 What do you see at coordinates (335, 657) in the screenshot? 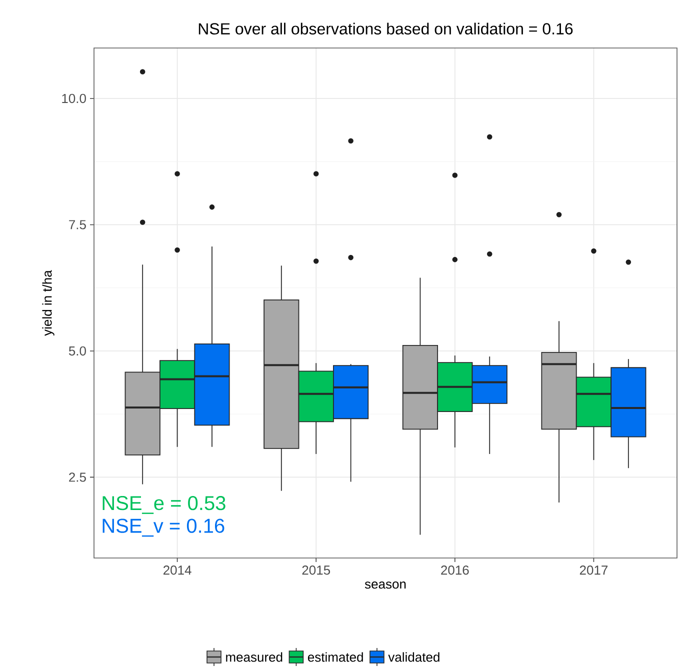
I see `legend-label: estimated` at bounding box center [335, 657].